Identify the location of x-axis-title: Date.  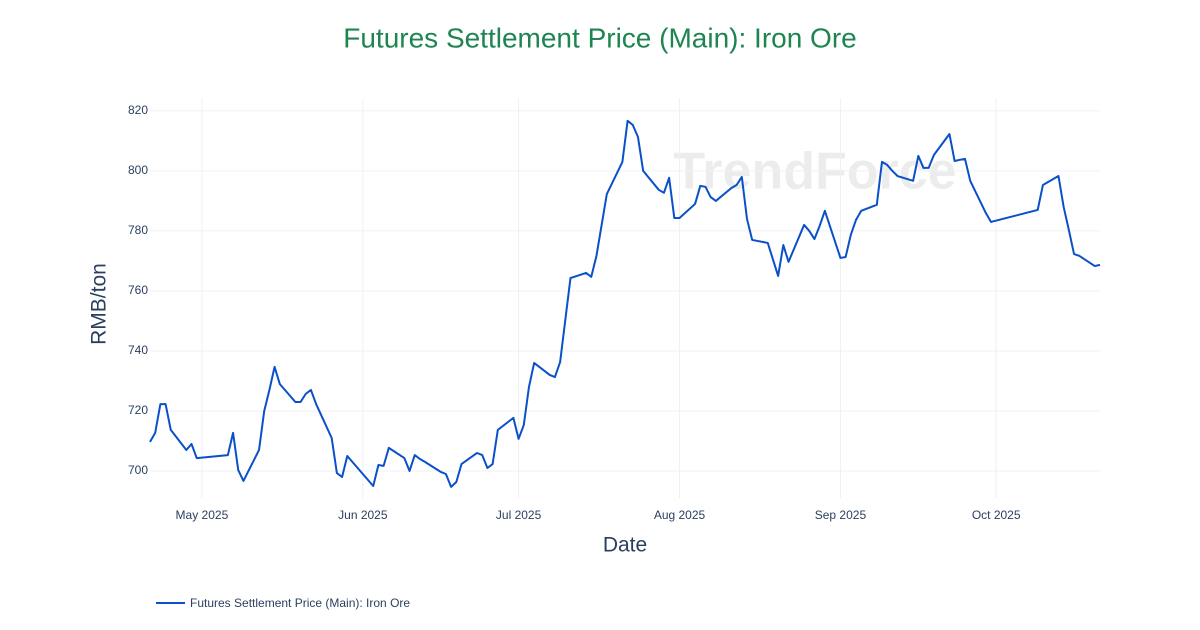
(625, 545).